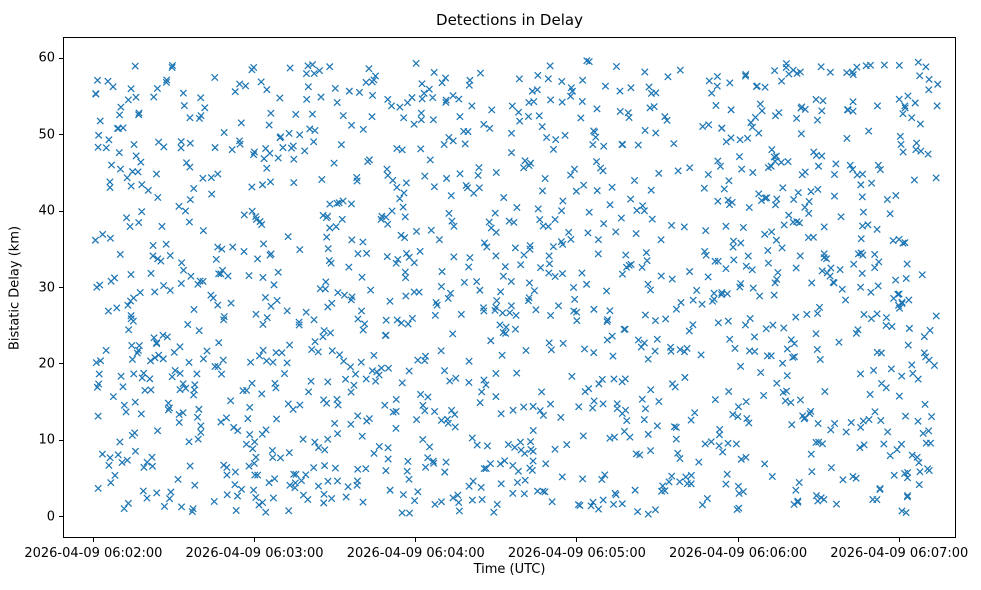 This screenshot has width=981, height=590. What do you see at coordinates (46, 211) in the screenshot?
I see `y-tick-label: 40` at bounding box center [46, 211].